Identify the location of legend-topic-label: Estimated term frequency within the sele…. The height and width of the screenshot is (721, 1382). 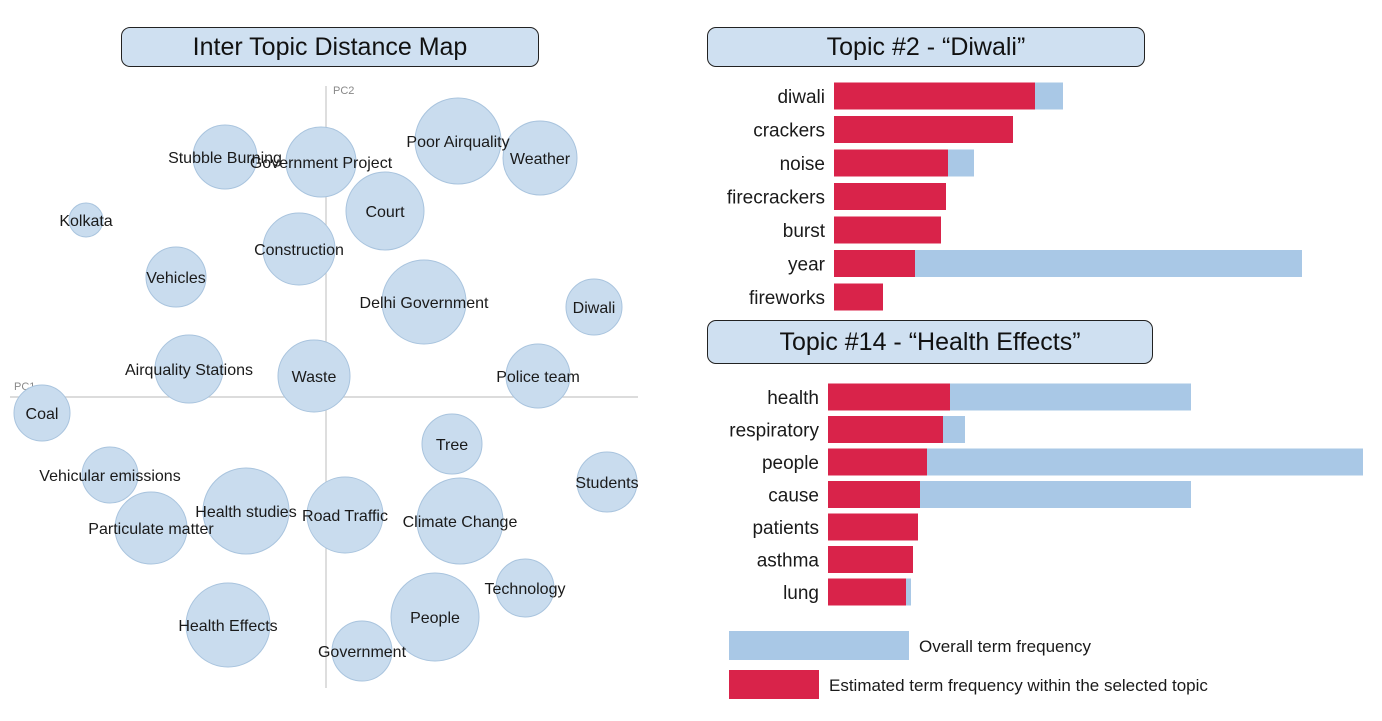
(1018, 685).